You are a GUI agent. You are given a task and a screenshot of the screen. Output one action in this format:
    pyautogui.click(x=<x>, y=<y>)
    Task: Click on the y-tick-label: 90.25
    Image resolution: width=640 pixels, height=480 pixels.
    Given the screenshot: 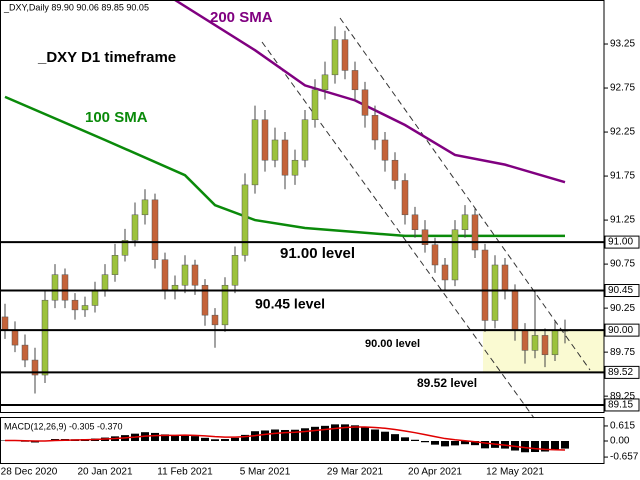 What is the action you would take?
    pyautogui.click(x=622, y=308)
    